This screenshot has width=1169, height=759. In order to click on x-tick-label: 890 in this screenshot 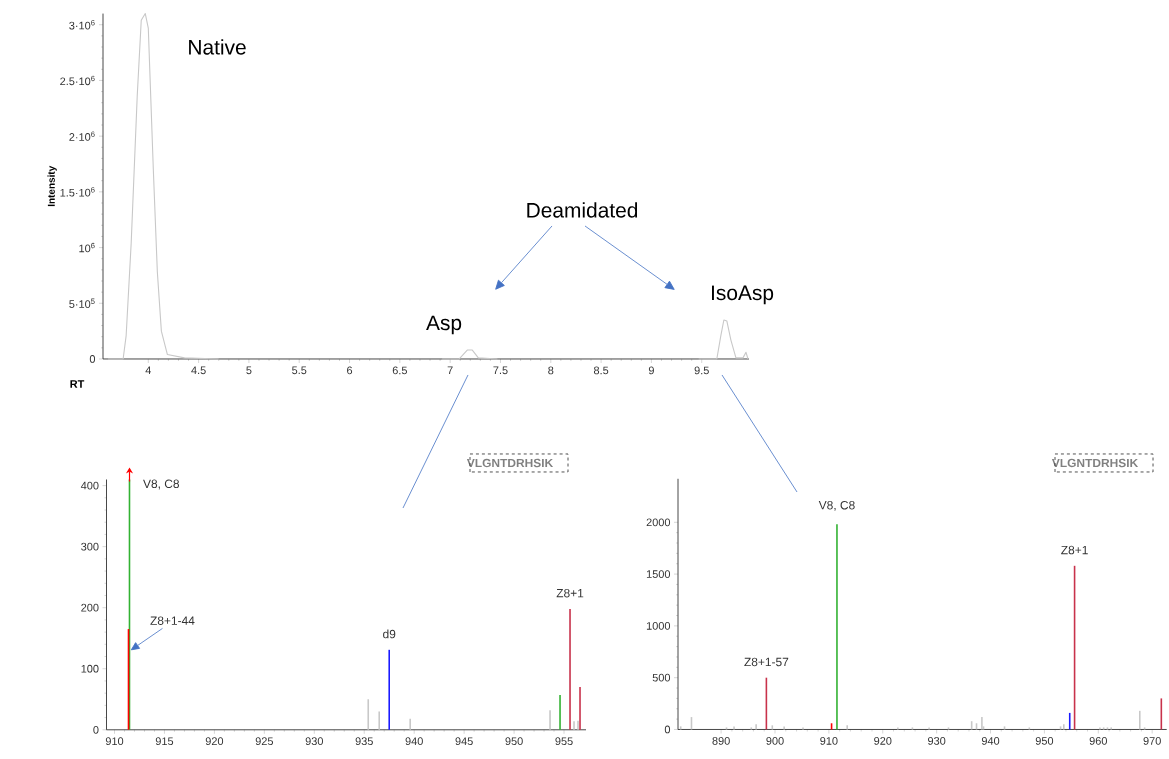, I will do `click(721, 741)`.